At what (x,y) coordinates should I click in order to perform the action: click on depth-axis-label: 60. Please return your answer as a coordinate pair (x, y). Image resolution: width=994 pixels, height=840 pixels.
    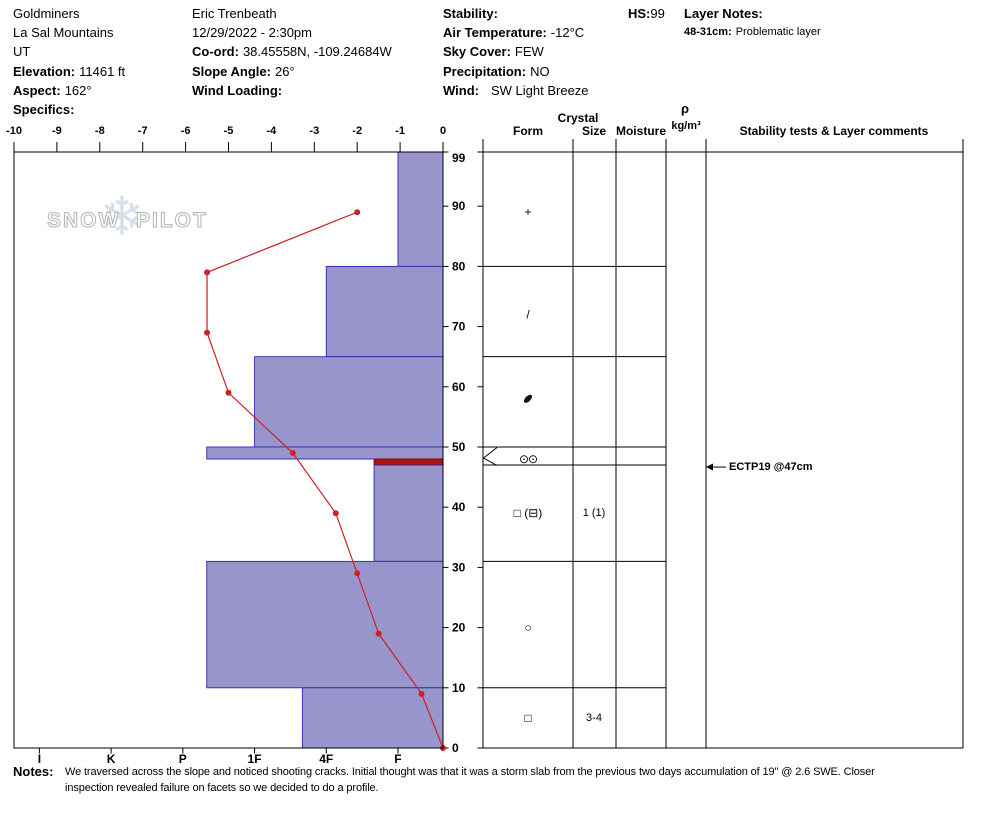
    Looking at the image, I should click on (459, 387).